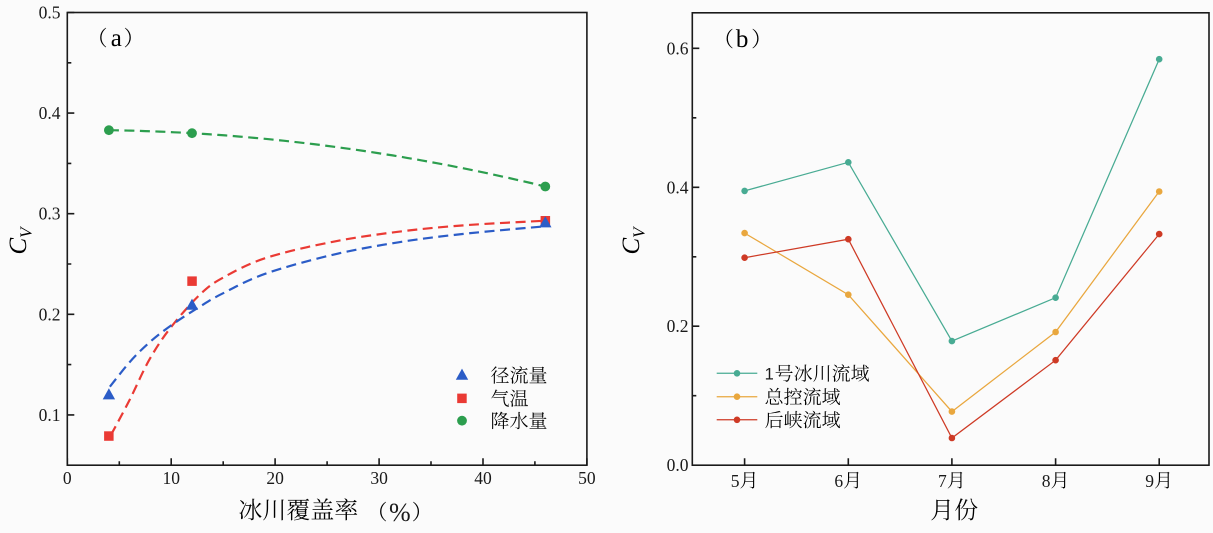  What do you see at coordinates (275, 478) in the screenshot?
I see `svg-text: 20` at bounding box center [275, 478].